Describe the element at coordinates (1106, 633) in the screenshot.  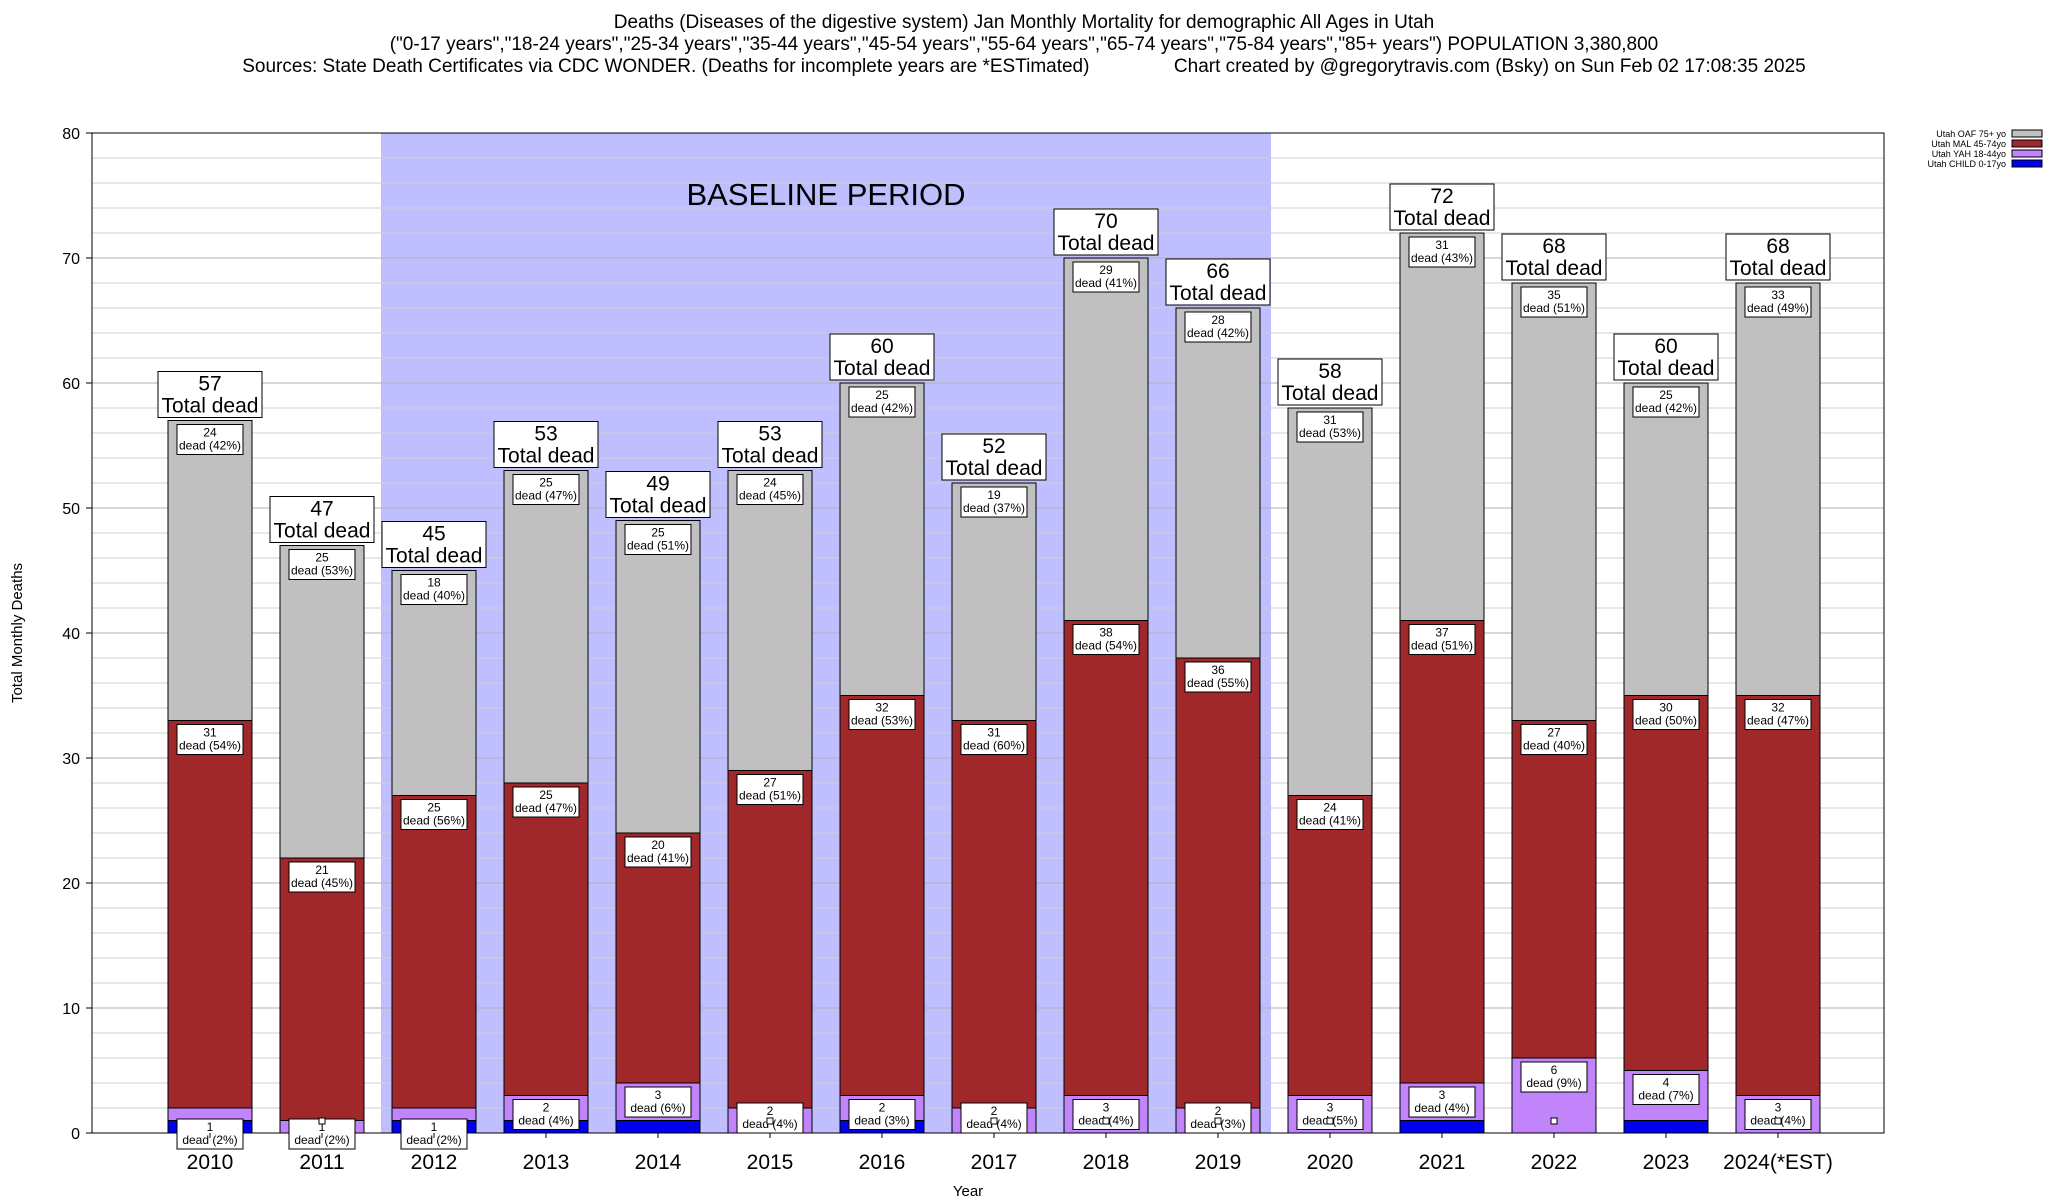
I see `segment-label-count: 38` at that location.